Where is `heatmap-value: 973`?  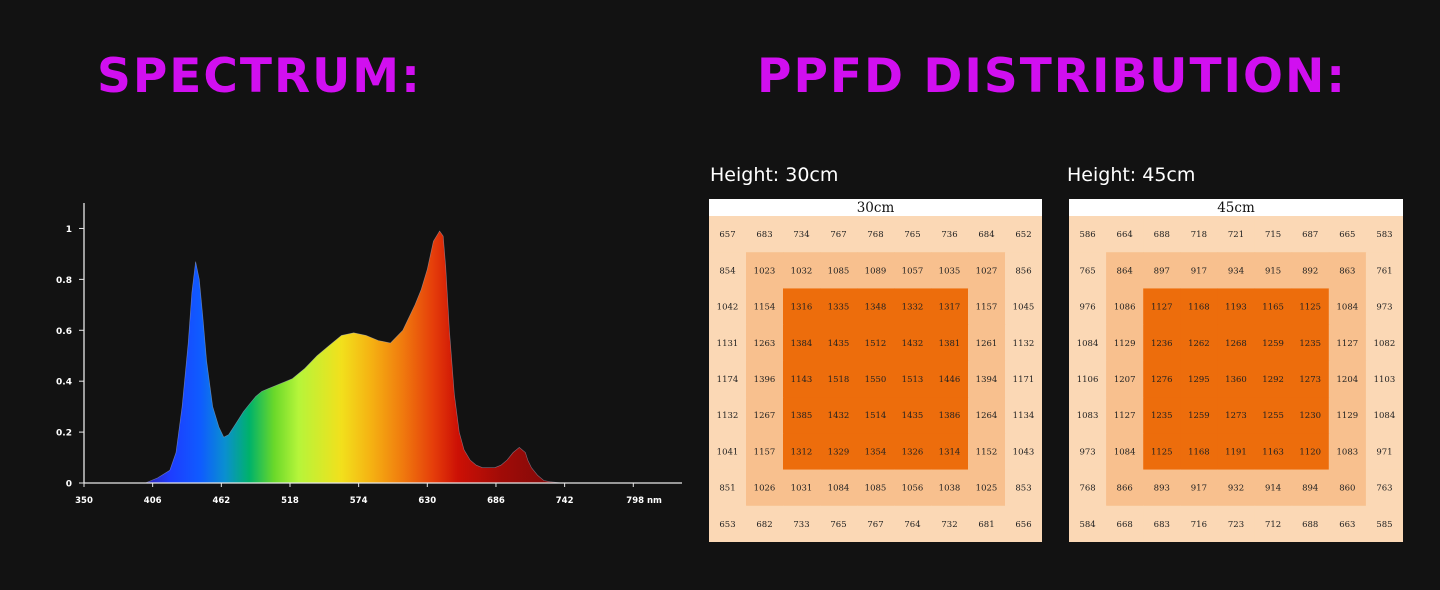 heatmap-value: 973 is located at coordinates (1384, 308).